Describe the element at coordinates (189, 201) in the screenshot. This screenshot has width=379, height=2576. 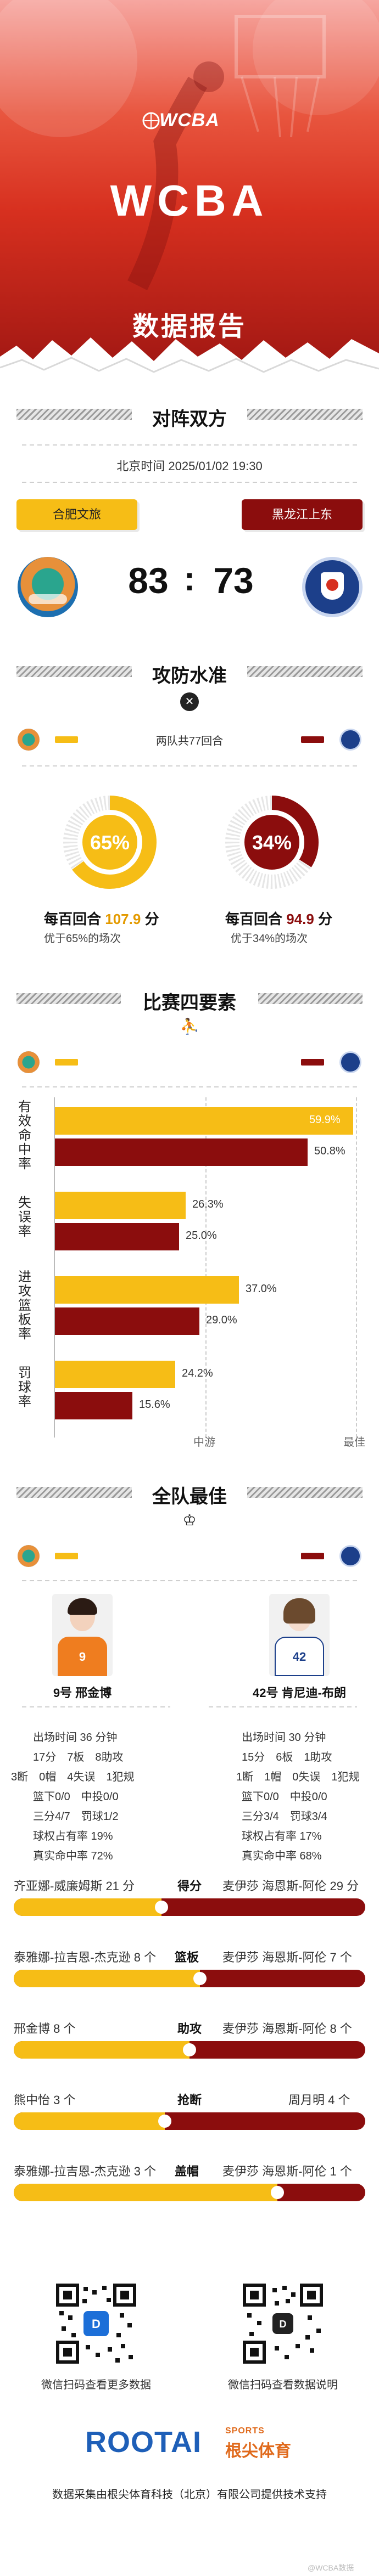
I see `hero-title: WCBA` at that location.